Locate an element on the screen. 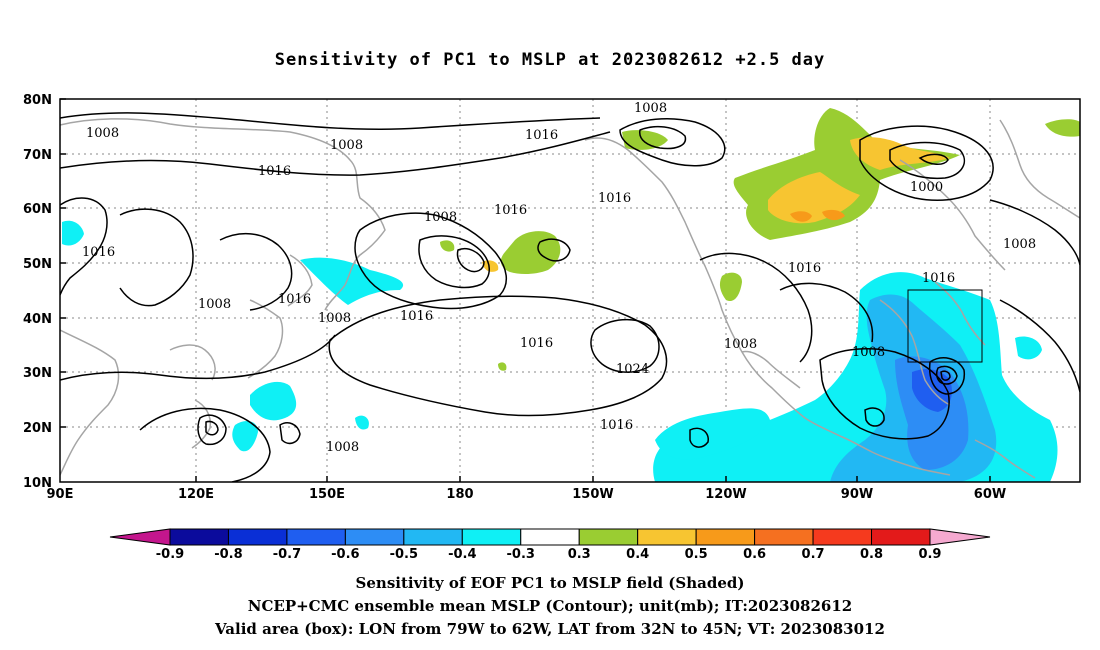 This screenshot has height=650, width=1100. lat-label: 50N is located at coordinates (37, 264).